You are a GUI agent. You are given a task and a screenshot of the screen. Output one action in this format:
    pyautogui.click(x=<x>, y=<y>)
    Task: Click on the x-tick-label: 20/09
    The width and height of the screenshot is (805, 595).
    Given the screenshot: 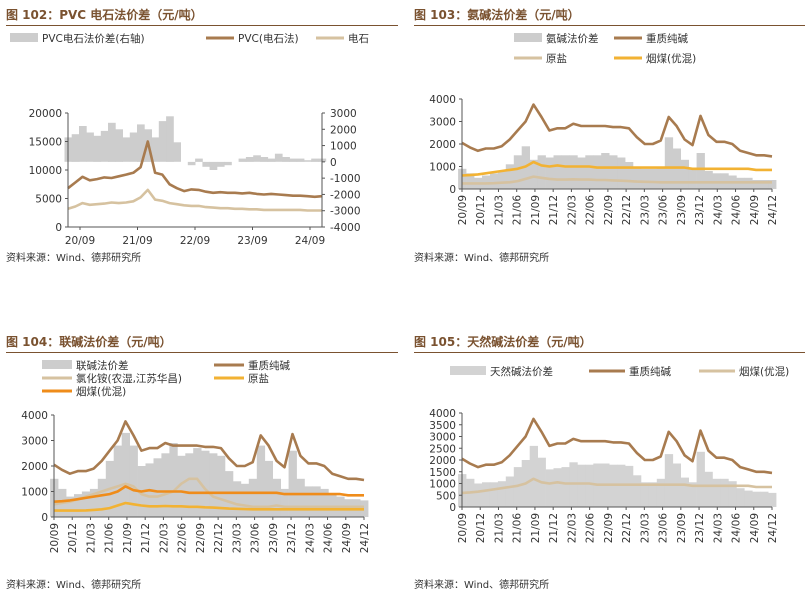 What is the action you would take?
    pyautogui.click(x=463, y=528)
    